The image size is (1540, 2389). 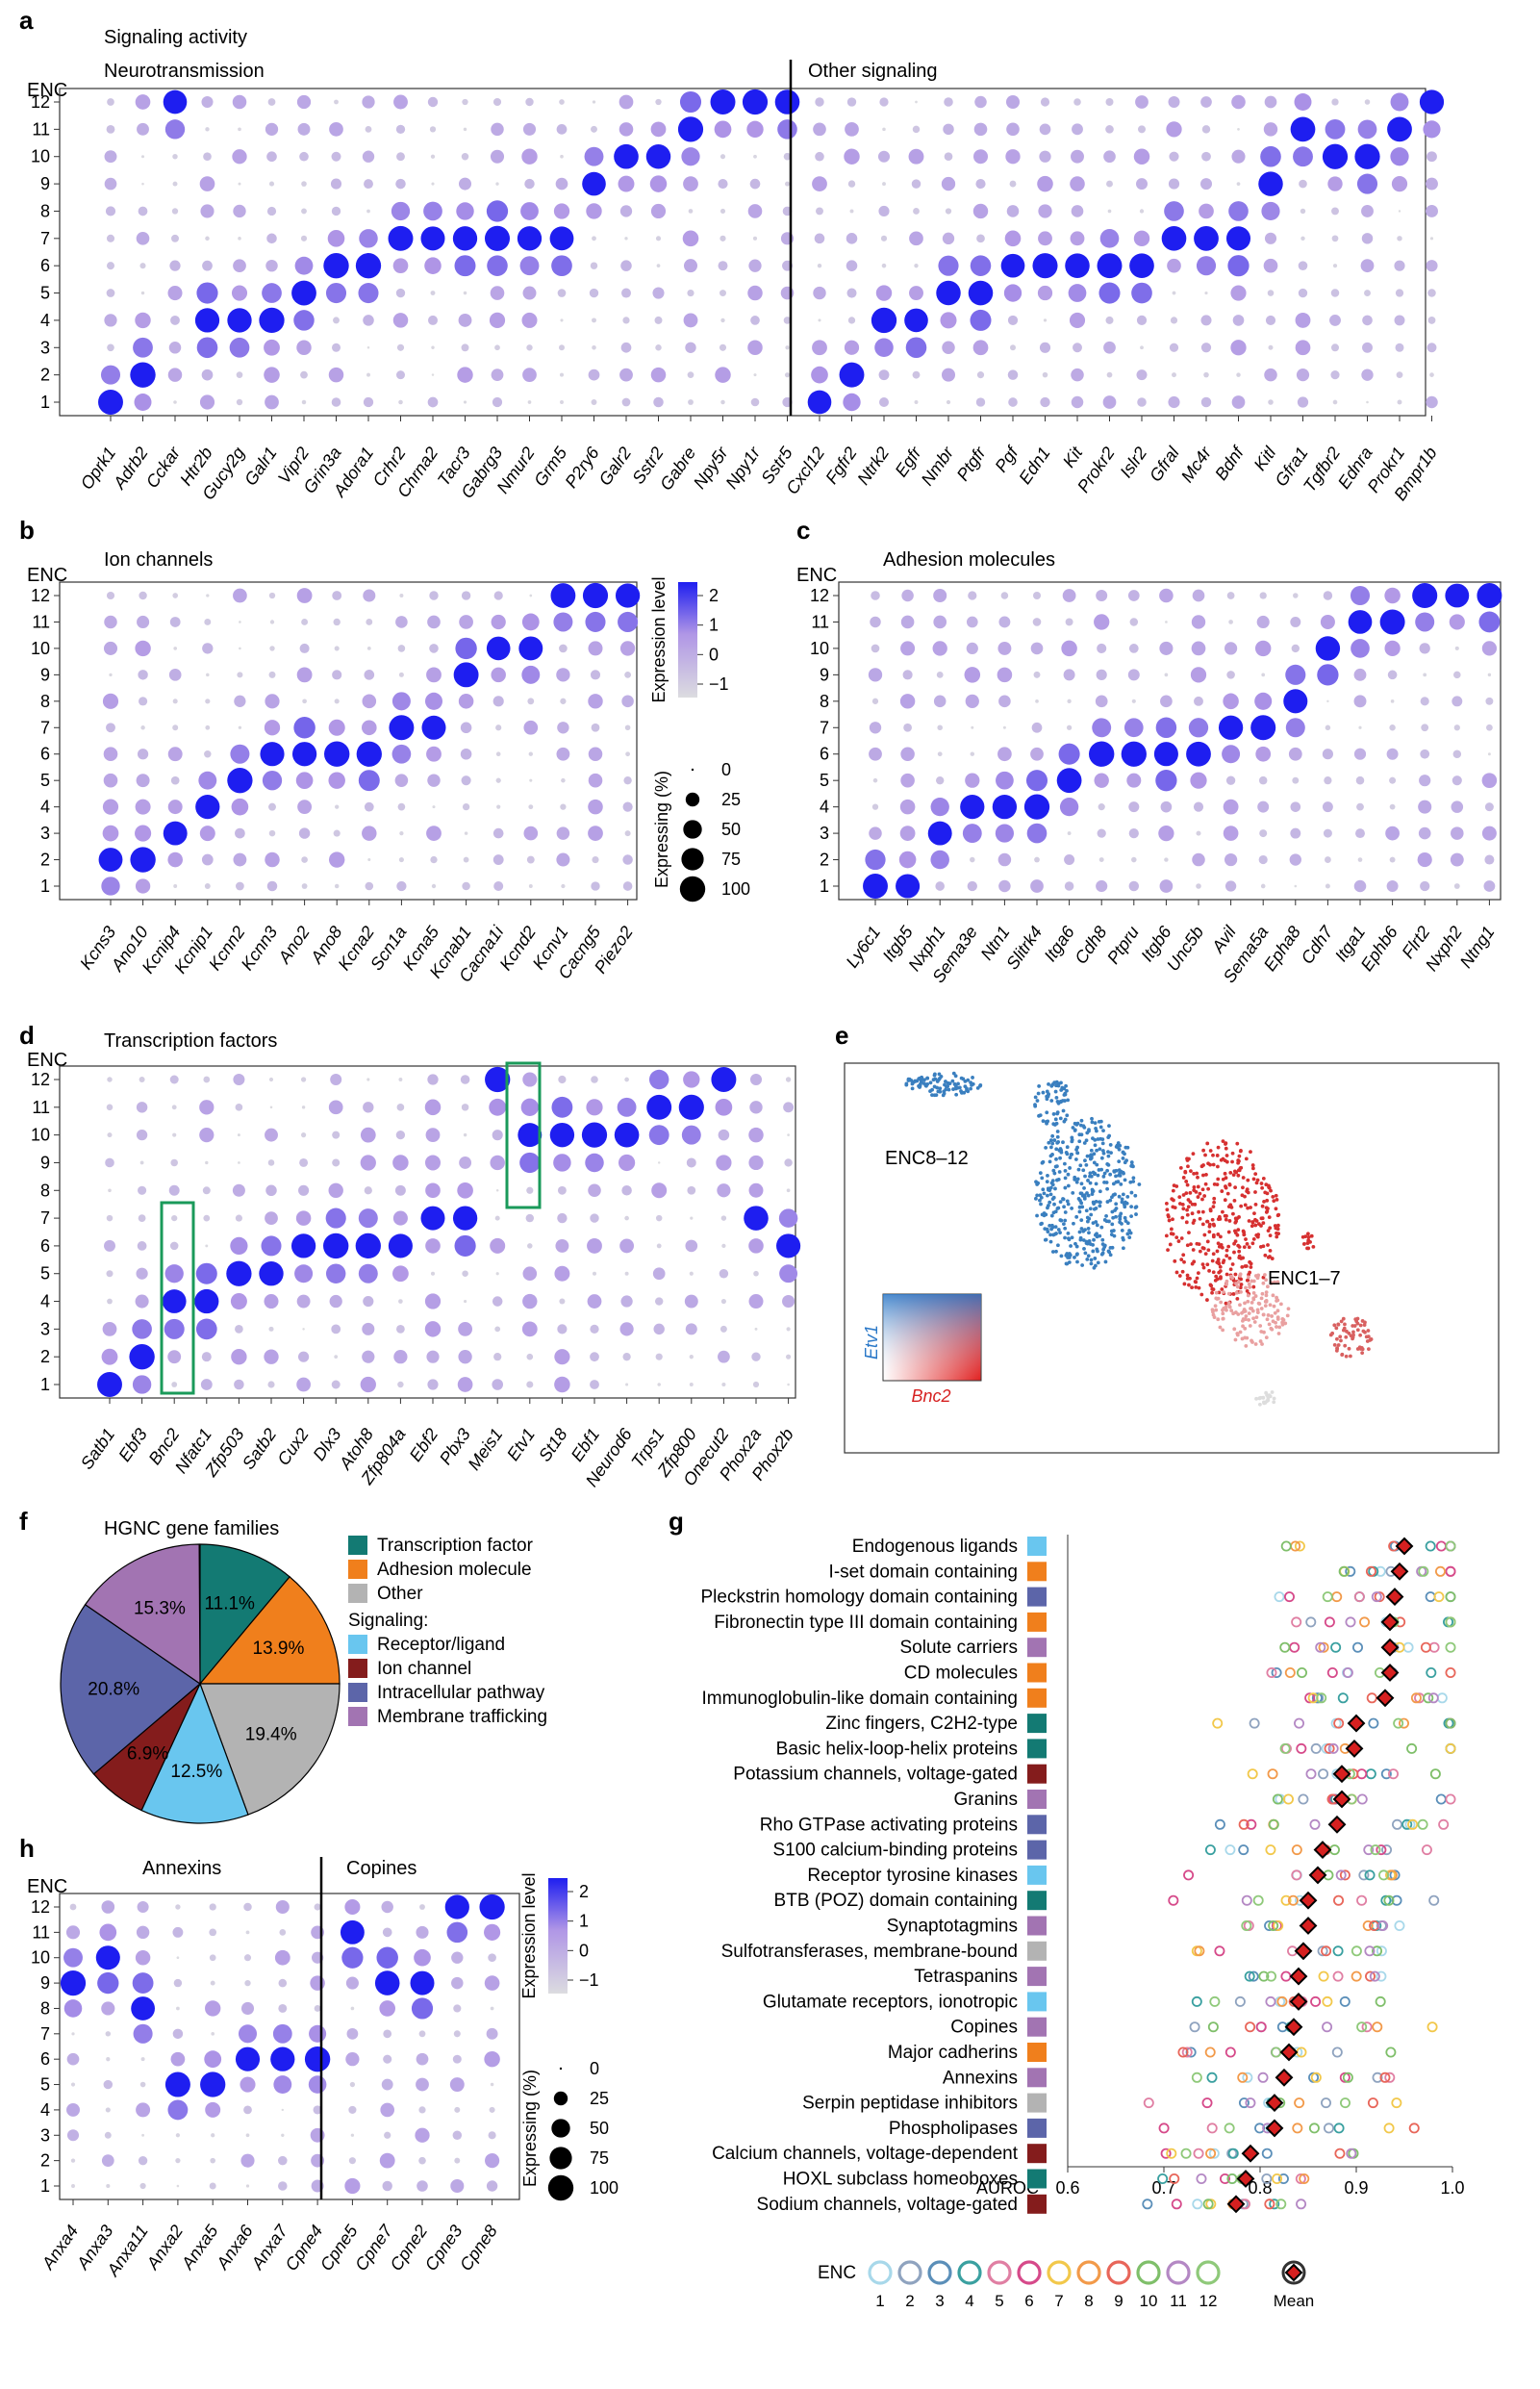 What do you see at coordinates (1328, 780) in the screenshot?
I see `dot-cdh7-enc5` at bounding box center [1328, 780].